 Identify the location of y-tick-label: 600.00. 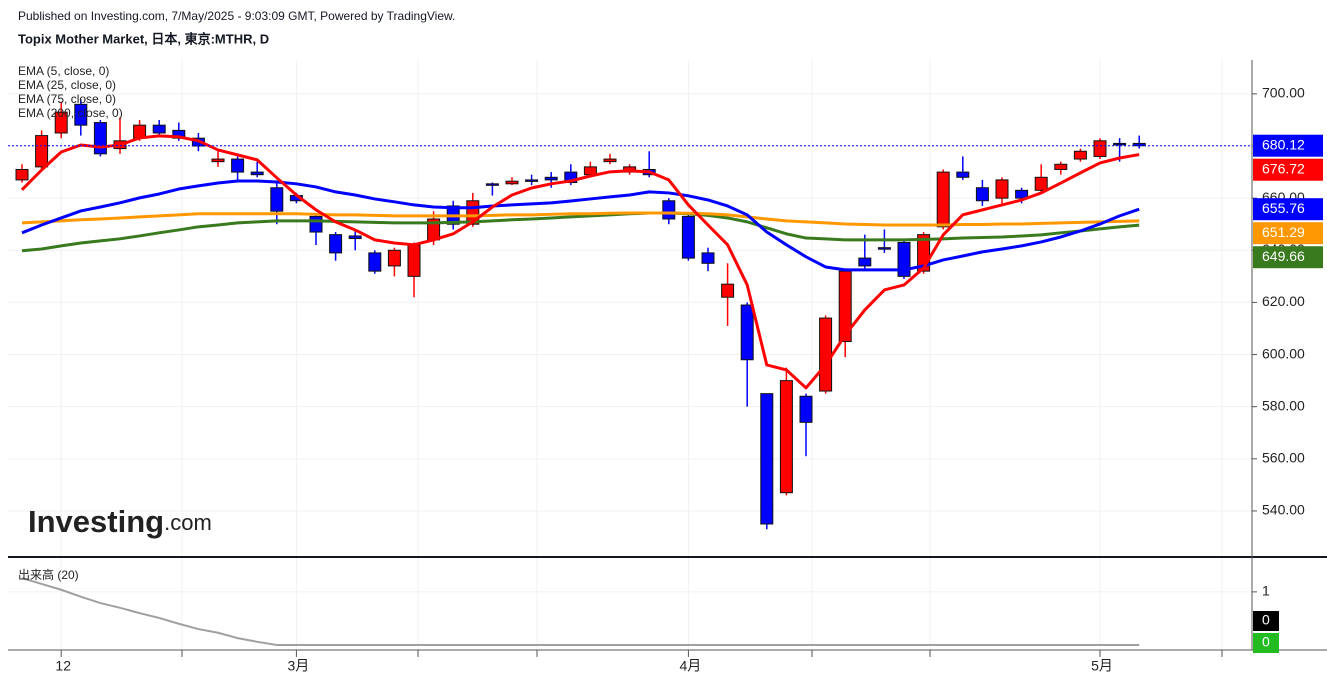
(1283, 353).